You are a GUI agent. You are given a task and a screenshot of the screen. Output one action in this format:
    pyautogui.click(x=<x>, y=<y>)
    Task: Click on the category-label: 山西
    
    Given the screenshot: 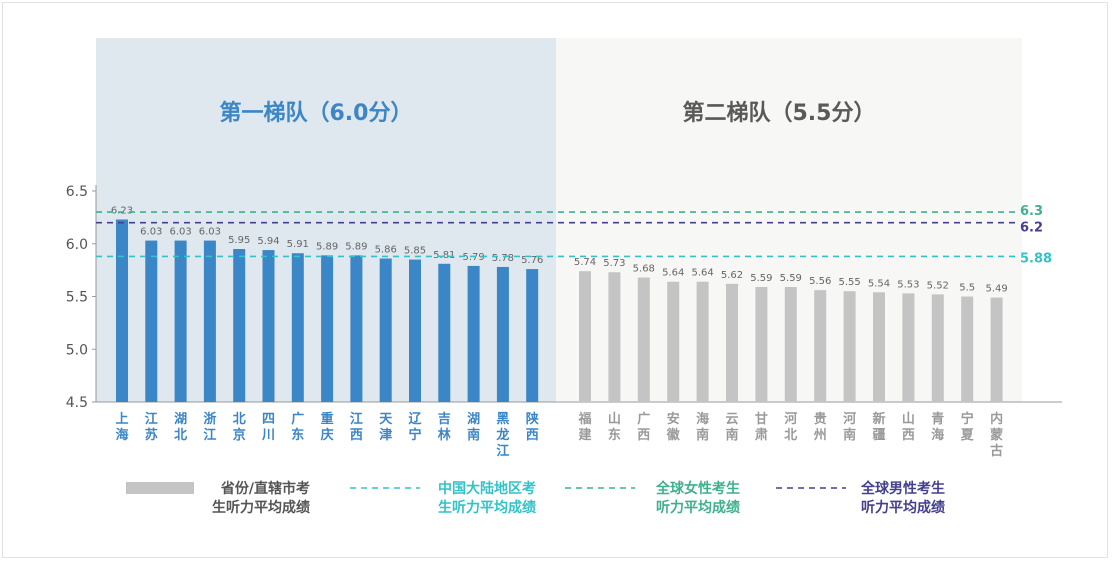 What is the action you would take?
    pyautogui.click(x=908, y=427)
    